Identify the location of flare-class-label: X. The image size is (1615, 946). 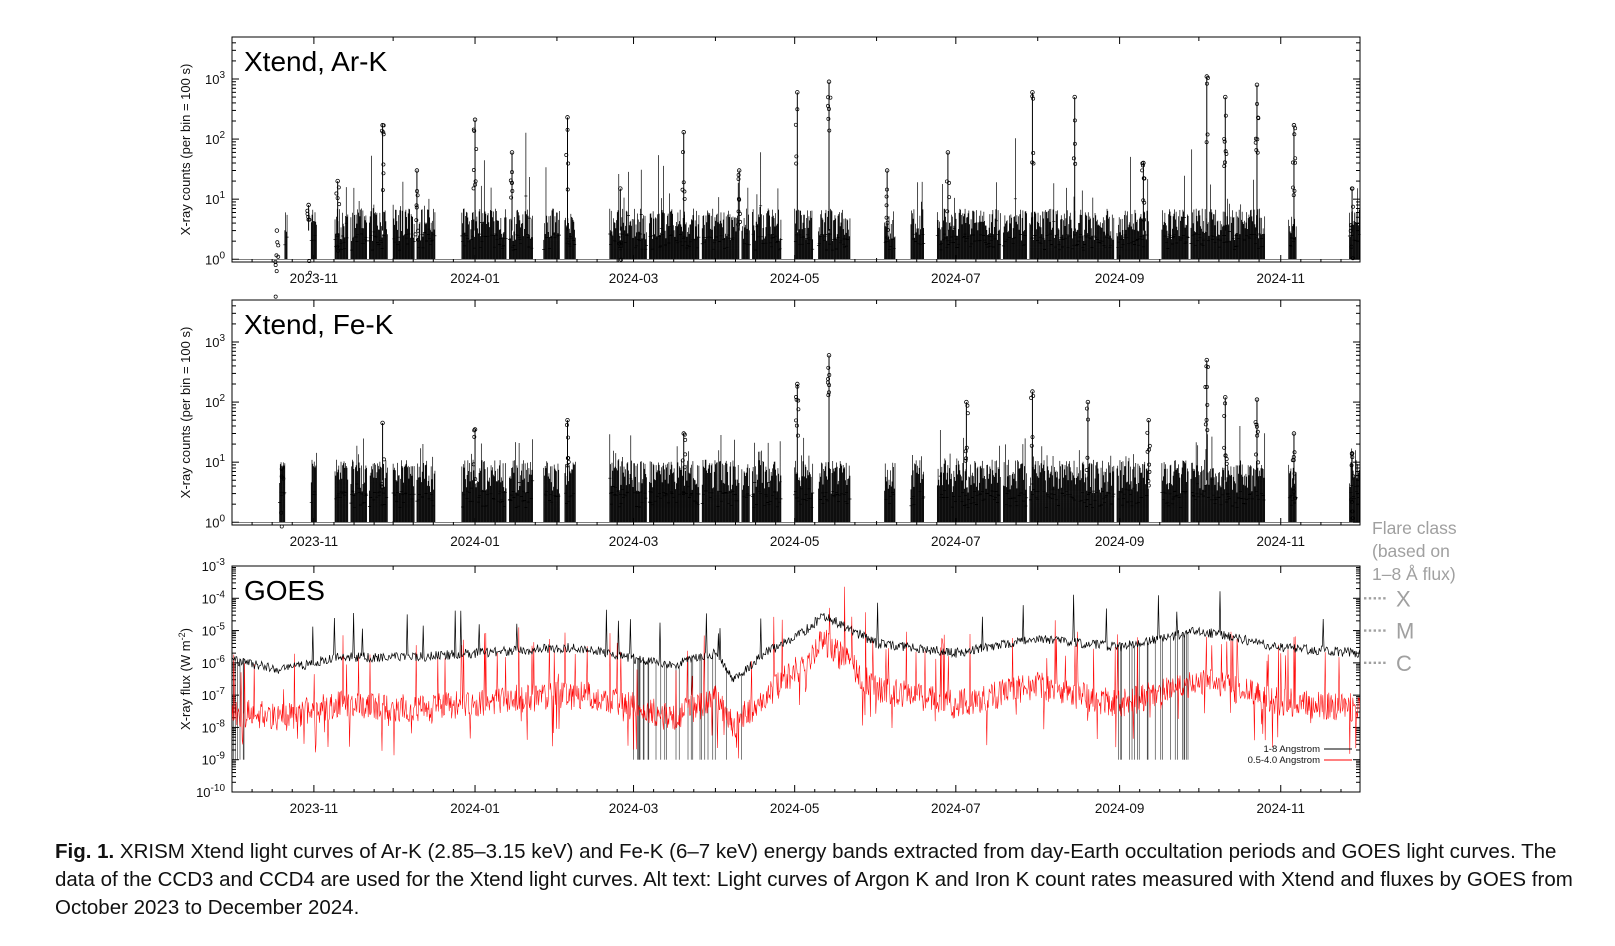
(1403, 598).